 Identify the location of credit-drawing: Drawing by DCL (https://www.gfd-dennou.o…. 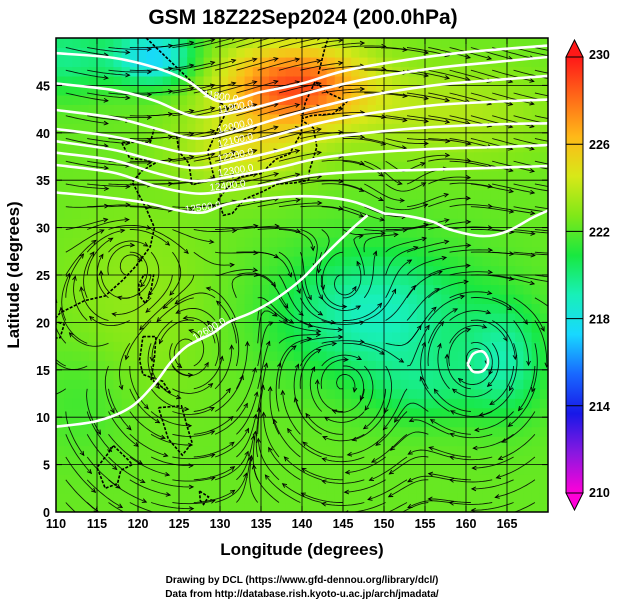
(302, 580).